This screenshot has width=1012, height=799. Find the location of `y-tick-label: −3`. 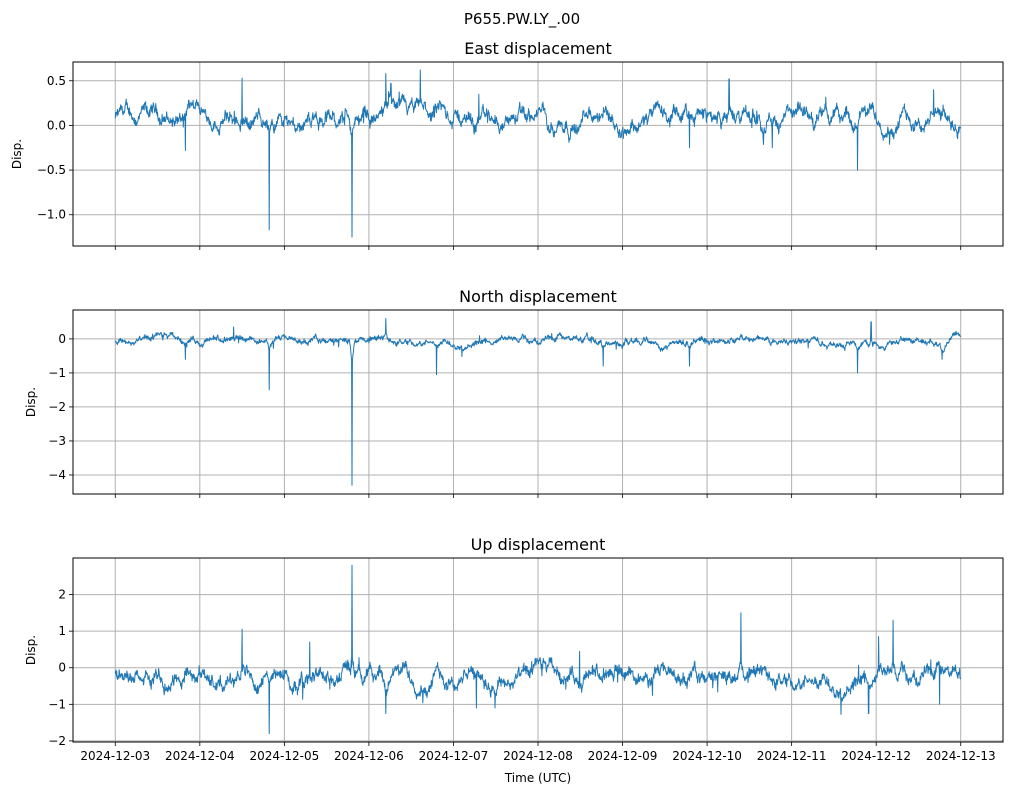

y-tick-label: −3 is located at coordinates (57, 441).